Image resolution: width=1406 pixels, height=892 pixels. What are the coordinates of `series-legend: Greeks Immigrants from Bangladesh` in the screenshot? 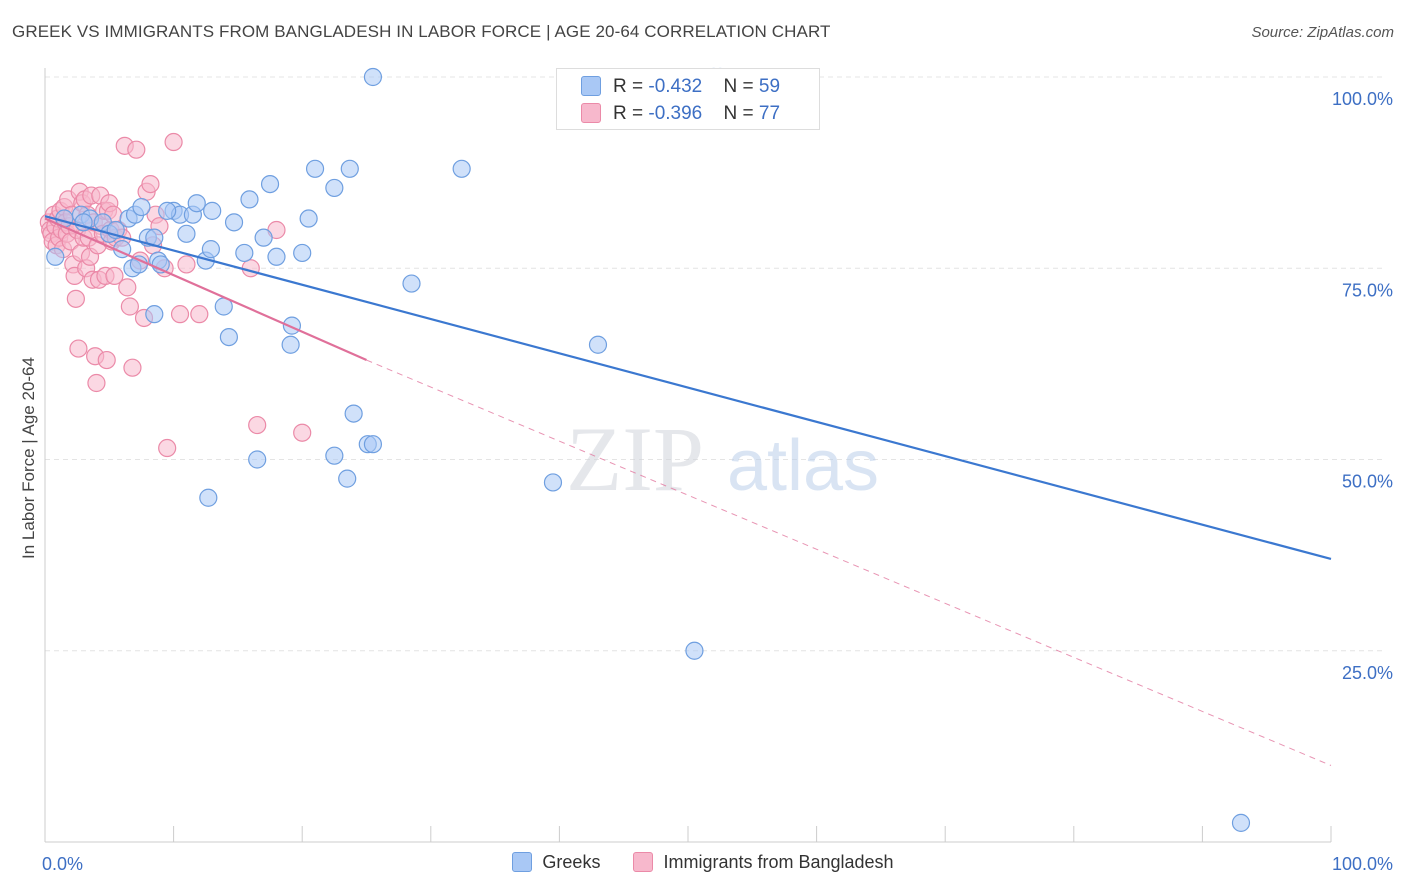 It's located at (703, 862).